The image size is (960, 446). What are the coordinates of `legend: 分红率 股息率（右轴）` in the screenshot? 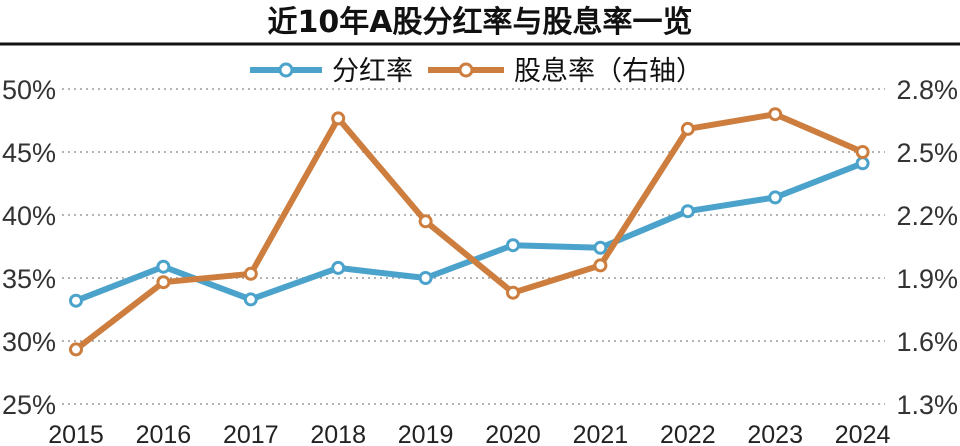 It's located at (476, 71).